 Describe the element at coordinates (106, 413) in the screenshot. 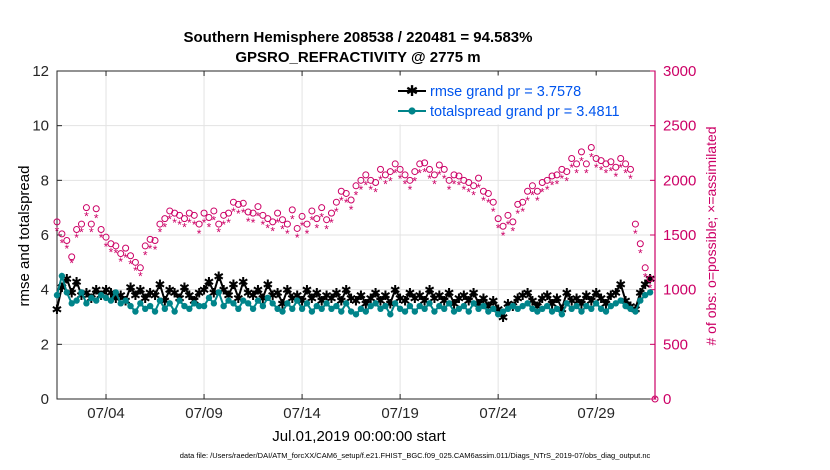

I see `x-tick-label-0: 07/04` at that location.